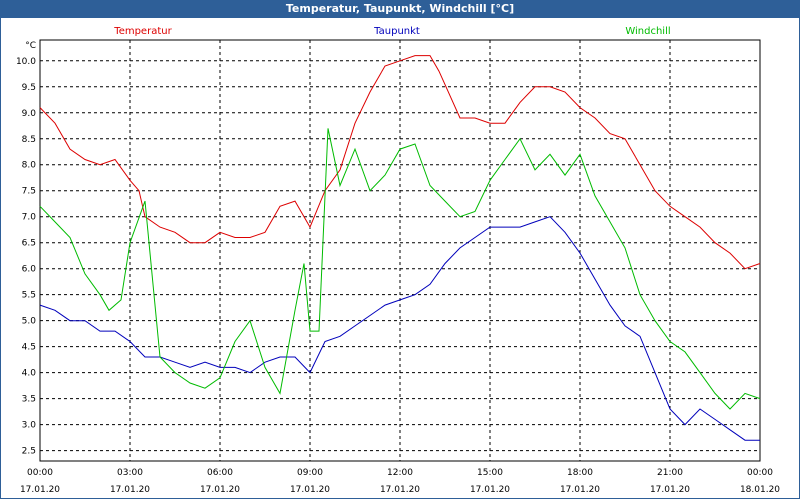 The image size is (800, 500). I want to click on x-tick-time: 18:00, so click(580, 473).